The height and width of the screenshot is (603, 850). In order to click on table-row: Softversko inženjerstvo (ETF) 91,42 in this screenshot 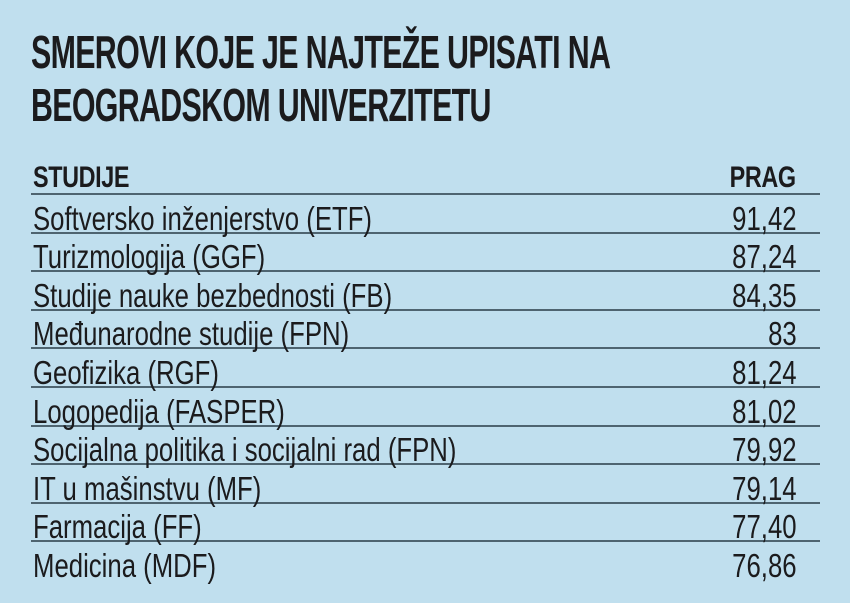, I will do `click(425, 216)`.